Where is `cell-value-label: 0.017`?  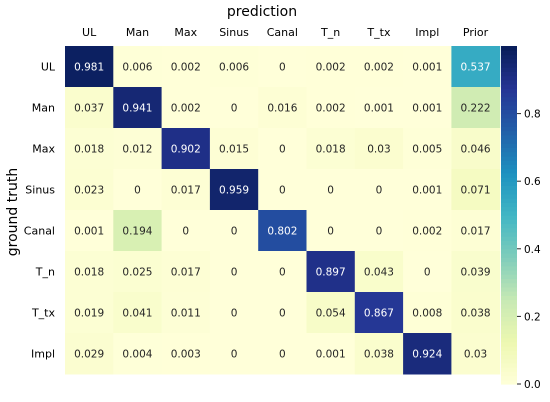 cell-value-label: 0.017 is located at coordinates (186, 273).